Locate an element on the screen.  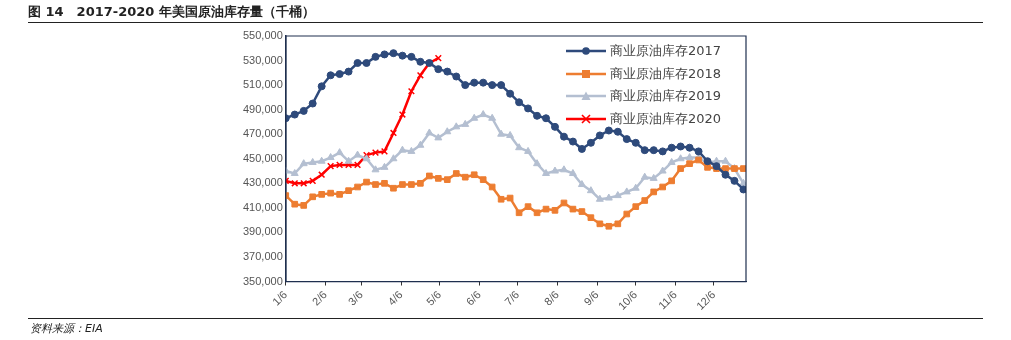
y-tick-label: 390,000 is located at coordinates (263, 231).